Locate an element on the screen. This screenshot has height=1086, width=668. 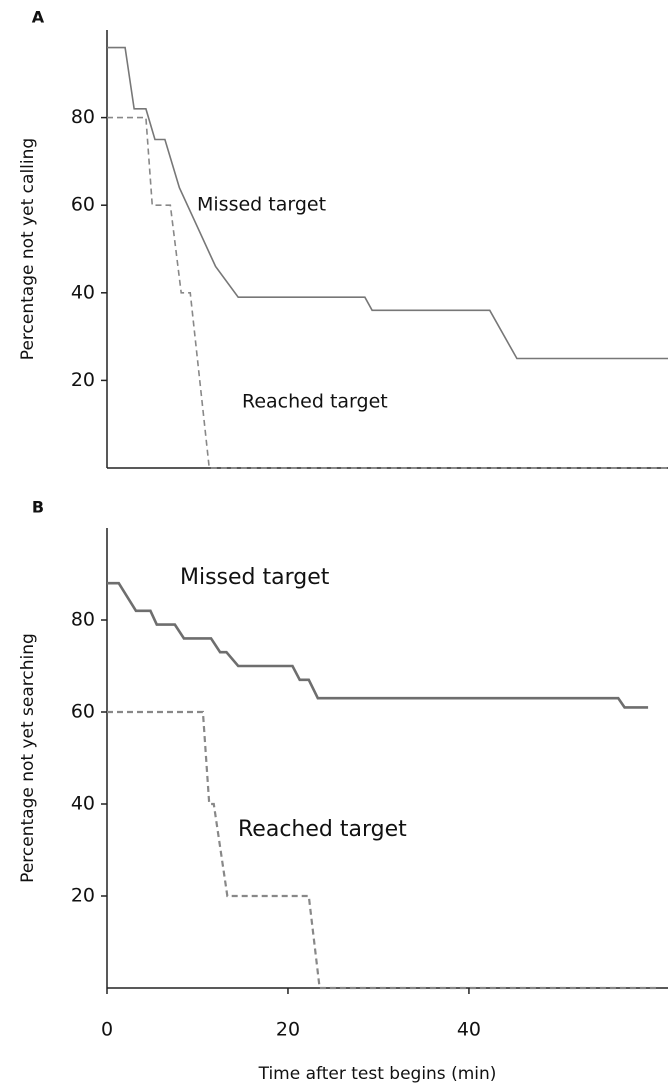
x-tick-label: 0 is located at coordinates (107, 1030).